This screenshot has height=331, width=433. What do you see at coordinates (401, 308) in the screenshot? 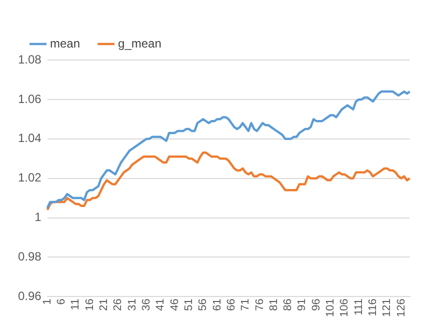
I see `x-tick-label: 126` at bounding box center [401, 308].